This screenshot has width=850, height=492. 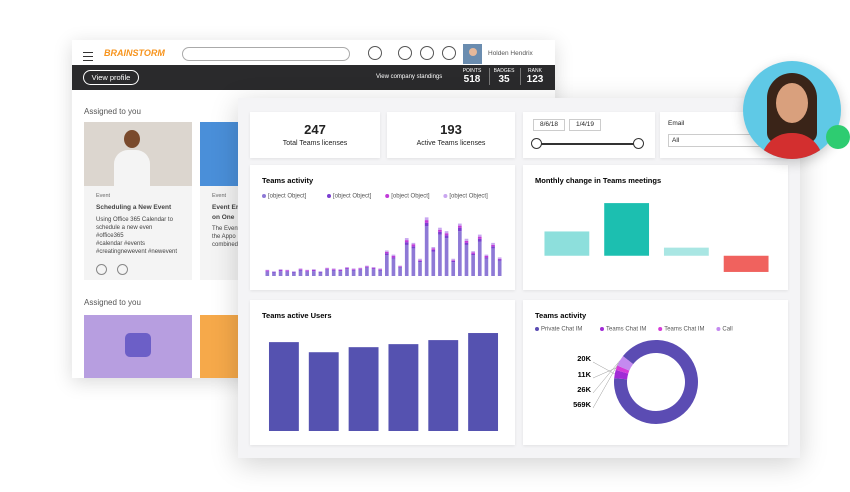 What do you see at coordinates (792, 110) in the screenshot?
I see `profile-photo` at bounding box center [792, 110].